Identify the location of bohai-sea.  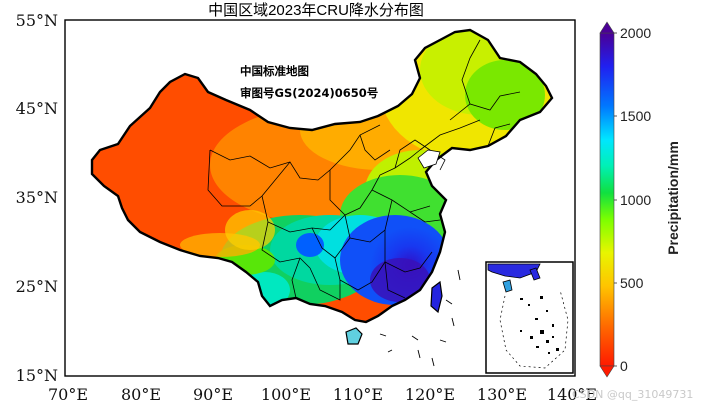
(429, 159).